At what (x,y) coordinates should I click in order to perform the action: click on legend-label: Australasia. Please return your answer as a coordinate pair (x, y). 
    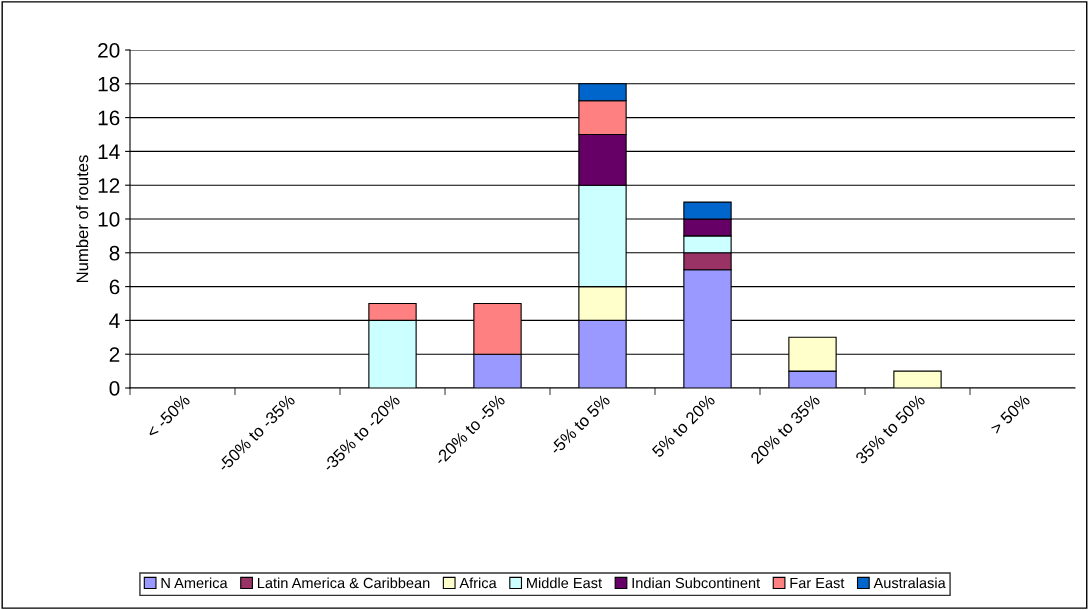
    Looking at the image, I should click on (909, 583).